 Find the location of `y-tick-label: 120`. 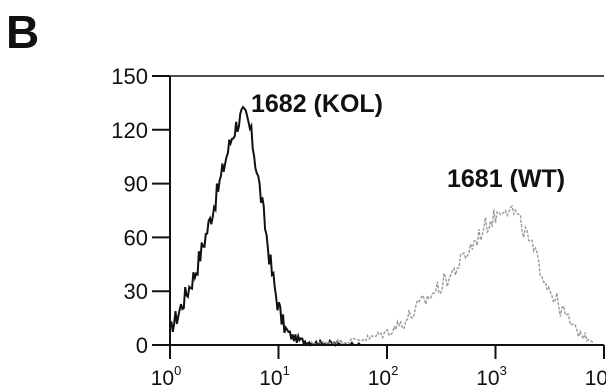

y-tick-label: 120 is located at coordinates (129, 130).